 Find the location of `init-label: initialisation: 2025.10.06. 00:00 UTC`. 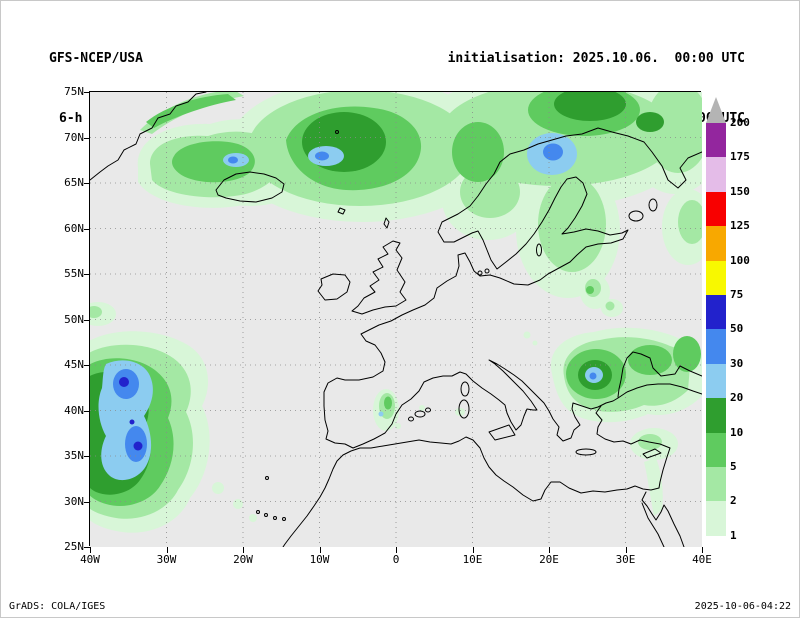

init-label: initialisation: 2025.10.06. 00:00 UTC is located at coordinates (596, 58).